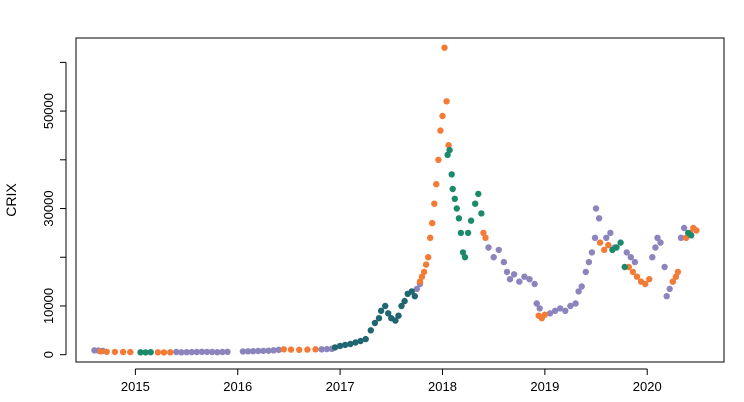 The image size is (744, 402). What do you see at coordinates (48, 111) in the screenshot?
I see `y-tick-label: 50000` at bounding box center [48, 111].